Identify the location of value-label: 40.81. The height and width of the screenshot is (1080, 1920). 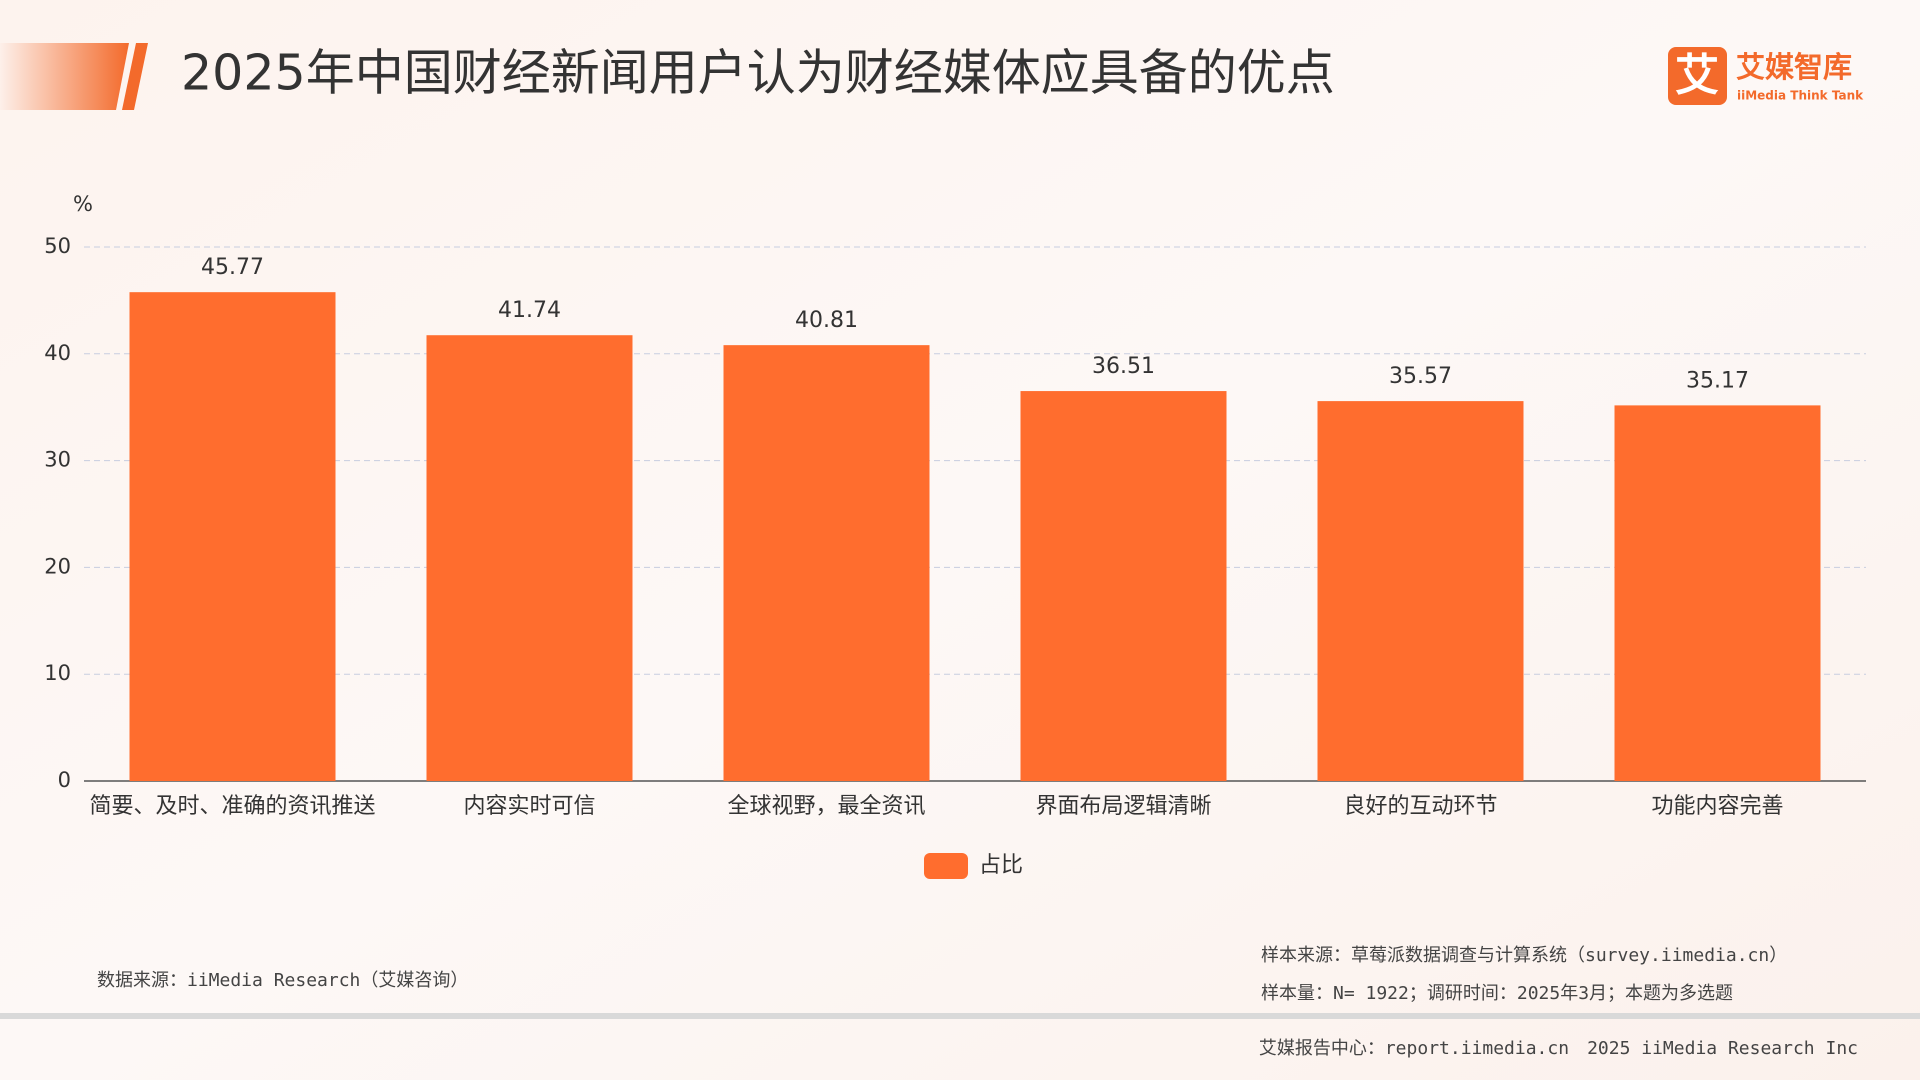
(826, 320).